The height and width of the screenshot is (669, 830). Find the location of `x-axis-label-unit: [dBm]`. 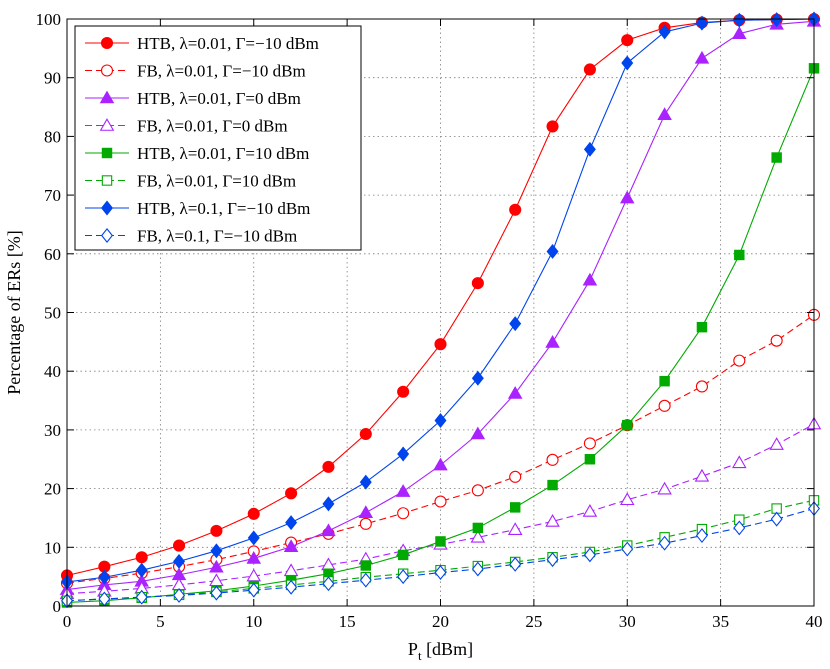

x-axis-label-unit: [dBm] is located at coordinates (448, 649).